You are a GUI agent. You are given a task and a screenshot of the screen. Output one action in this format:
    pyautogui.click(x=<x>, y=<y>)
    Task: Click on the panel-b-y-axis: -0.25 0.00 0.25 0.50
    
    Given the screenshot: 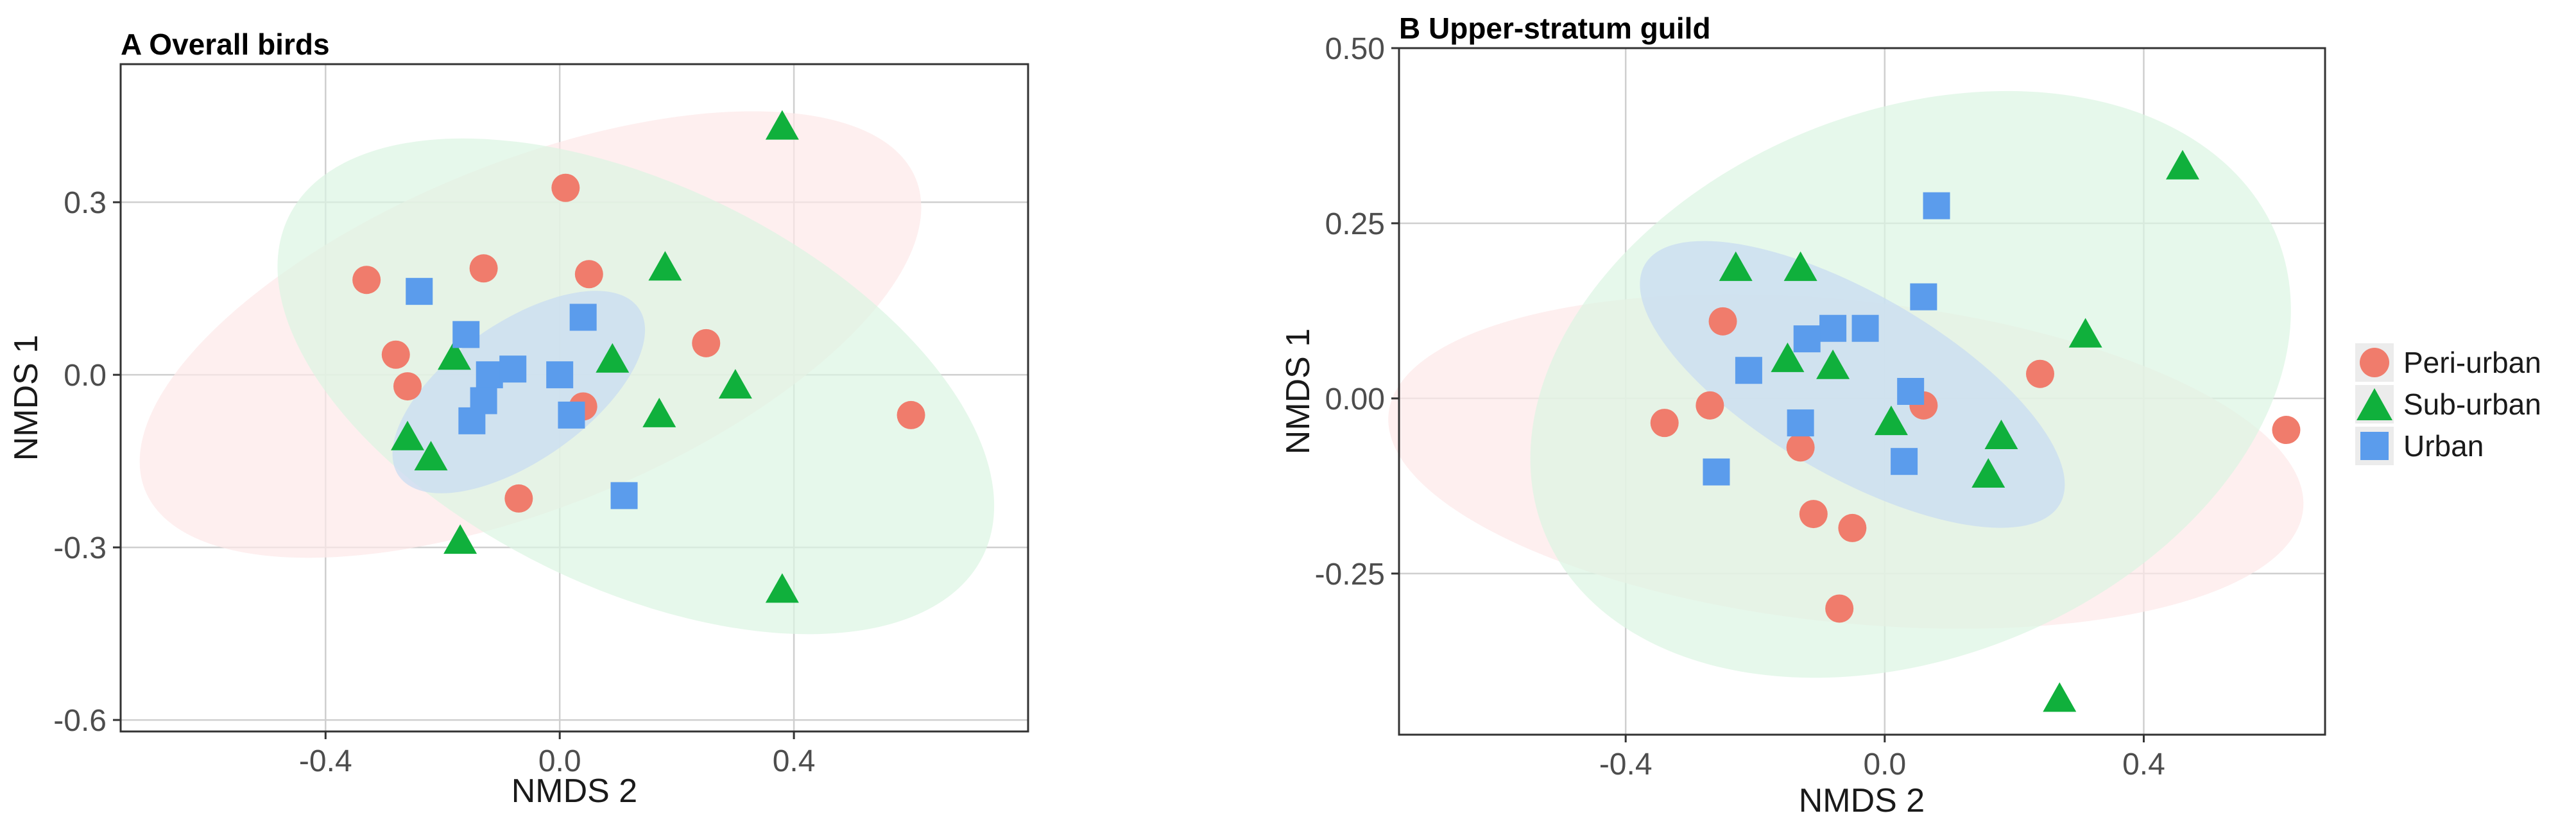 What is the action you would take?
    pyautogui.click(x=1357, y=312)
    